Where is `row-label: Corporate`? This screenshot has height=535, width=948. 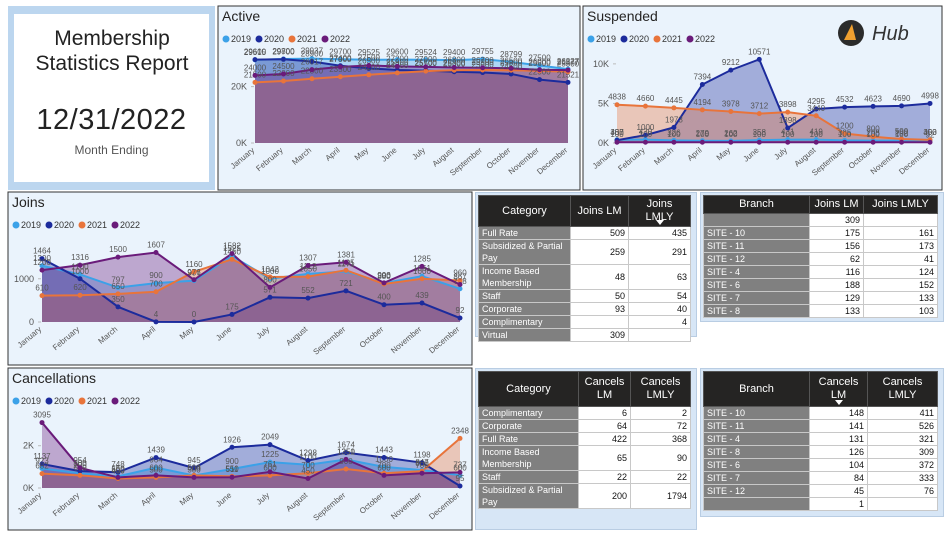 row-label: Corporate is located at coordinates (524, 309).